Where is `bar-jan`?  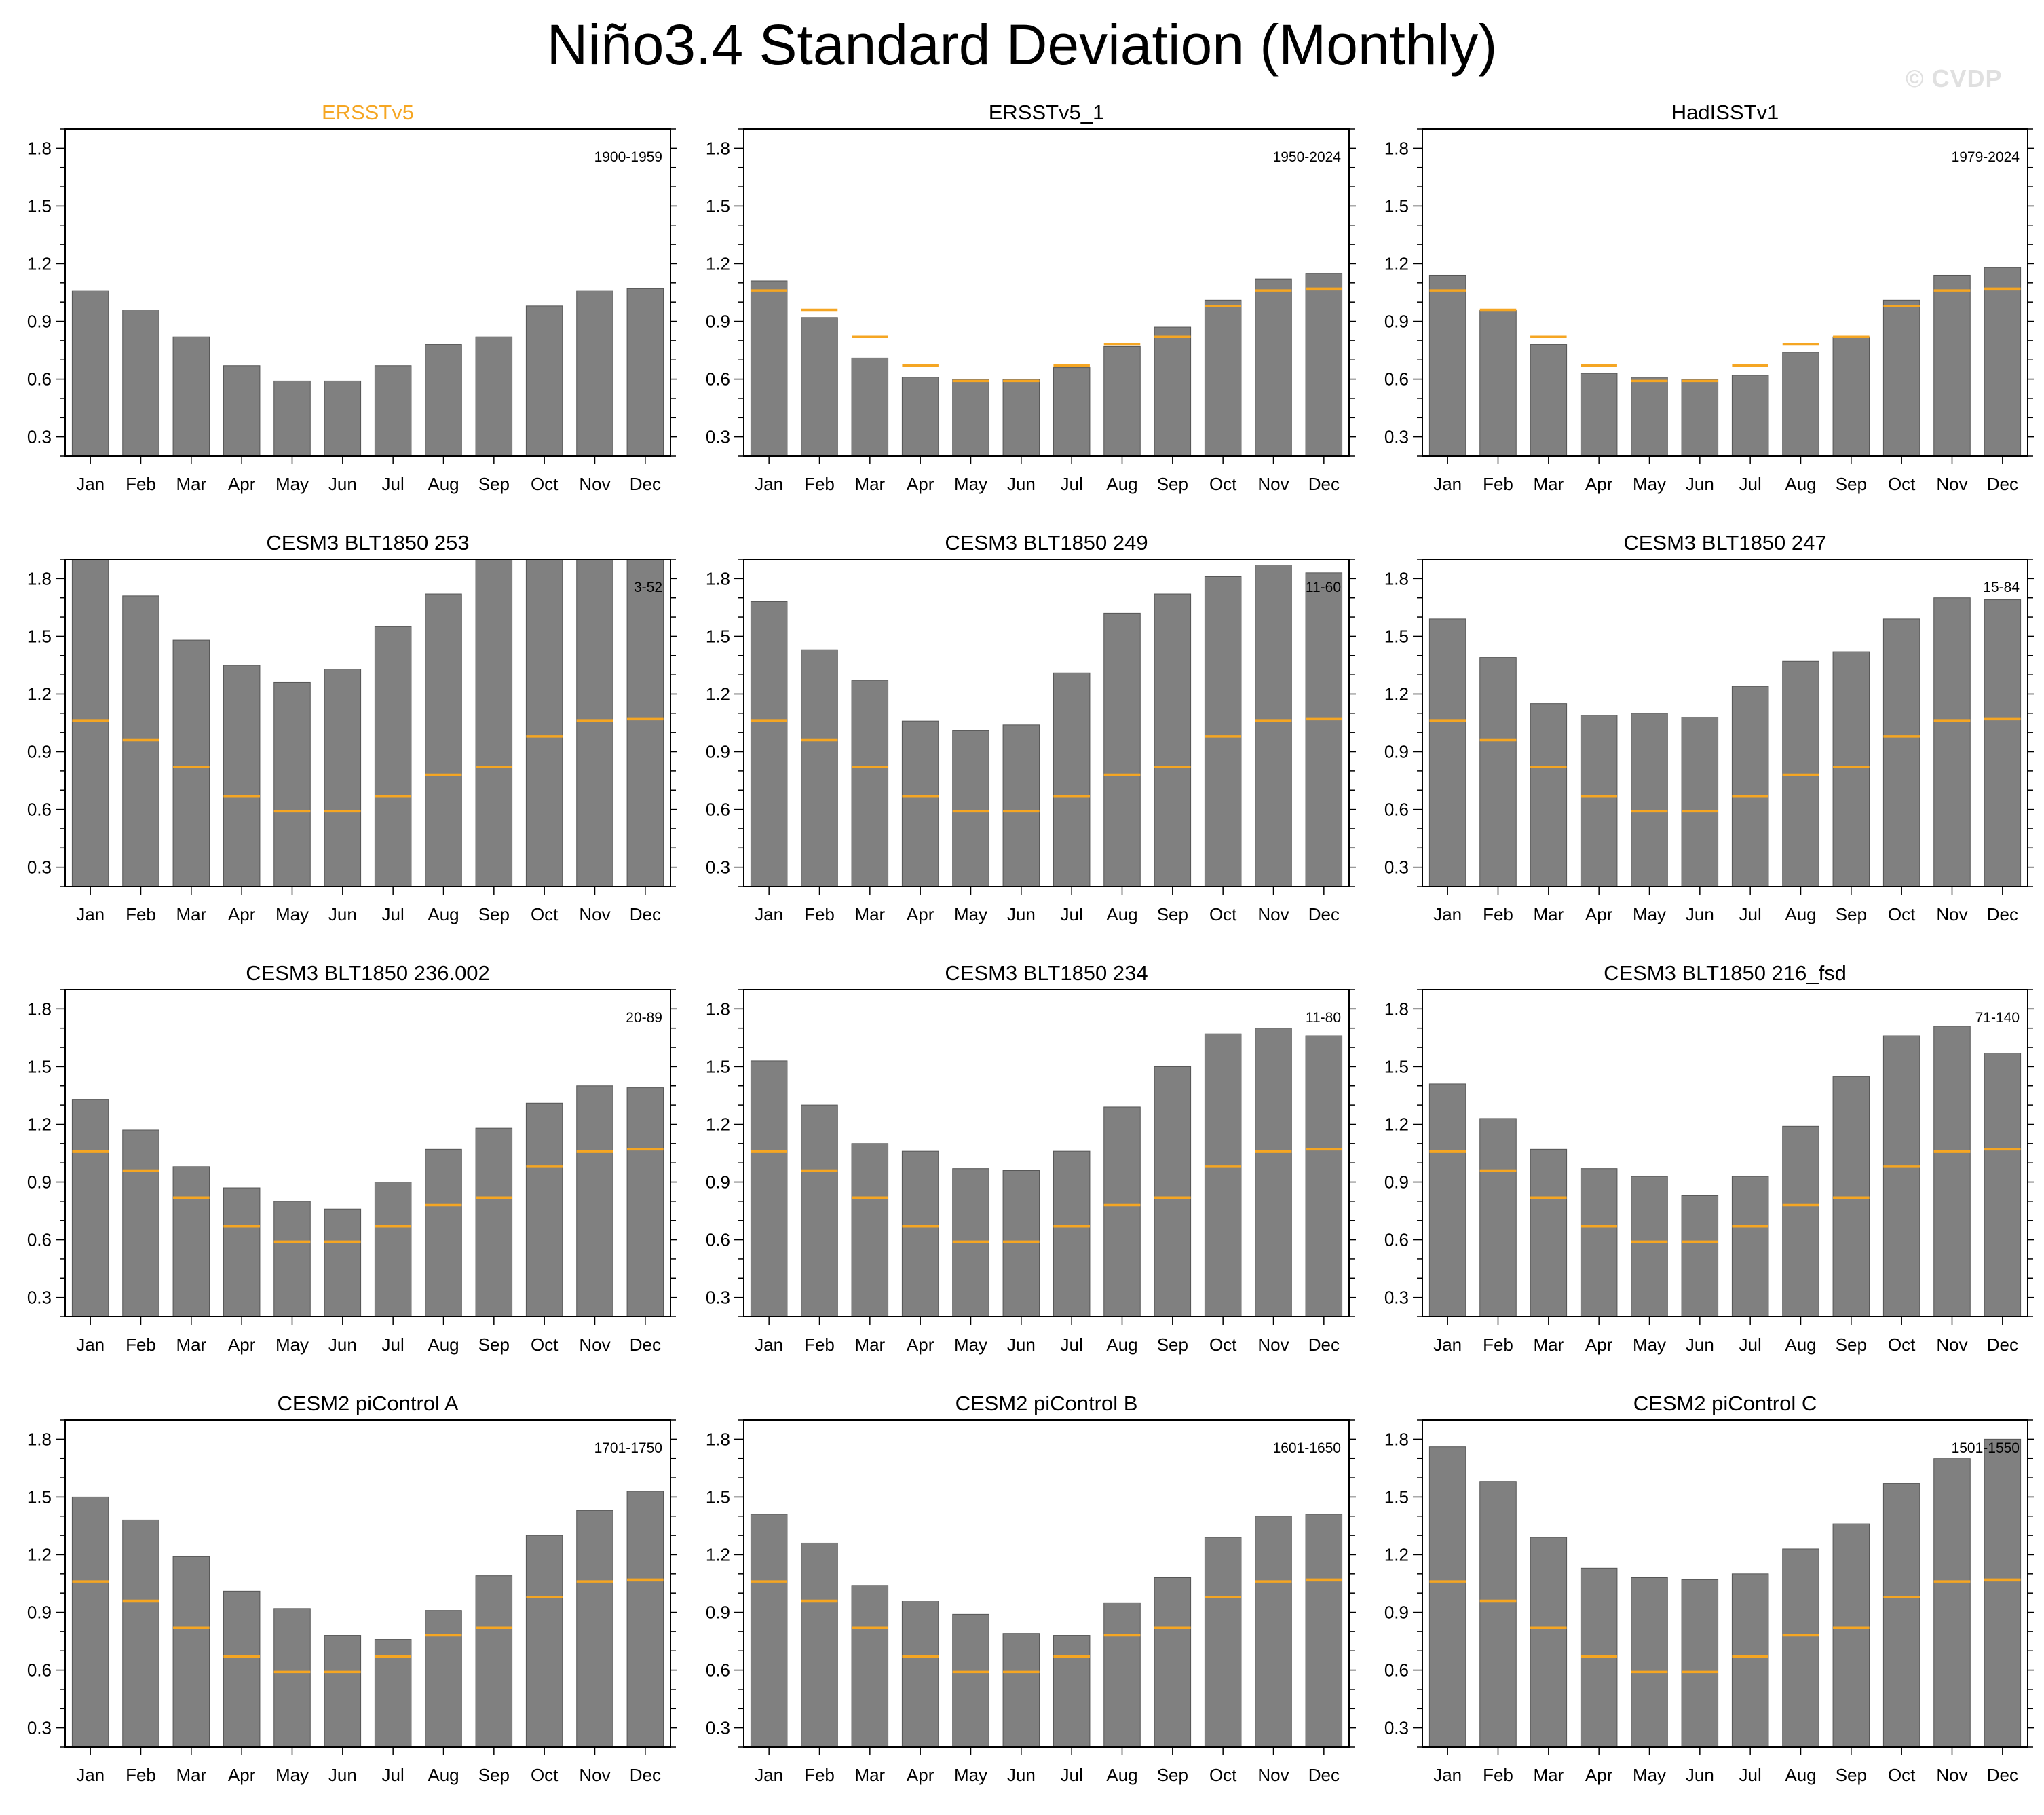
bar-jan is located at coordinates (90, 373).